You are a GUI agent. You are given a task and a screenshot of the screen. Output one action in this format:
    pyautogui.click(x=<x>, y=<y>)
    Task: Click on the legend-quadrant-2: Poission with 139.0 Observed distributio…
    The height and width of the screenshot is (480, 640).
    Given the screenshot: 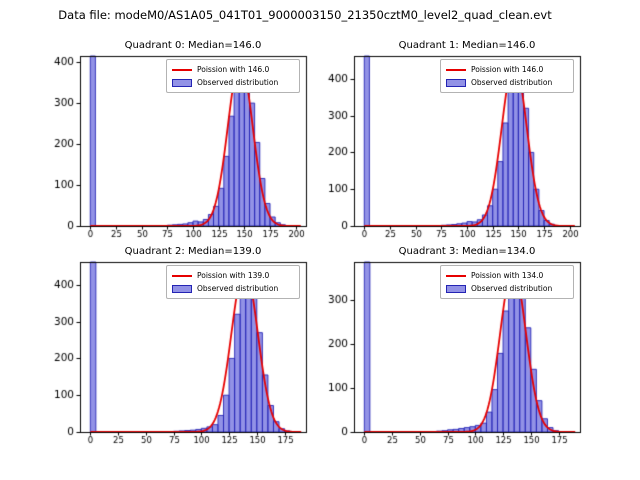 What is the action you would take?
    pyautogui.click(x=233, y=282)
    